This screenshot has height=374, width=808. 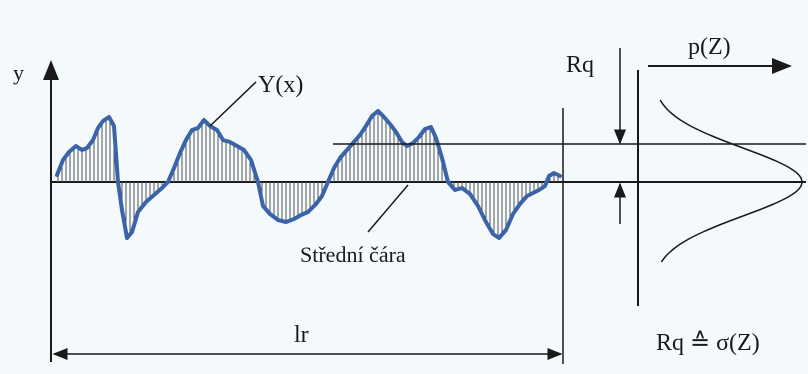 I want to click on density-curve, so click(x=731, y=181).